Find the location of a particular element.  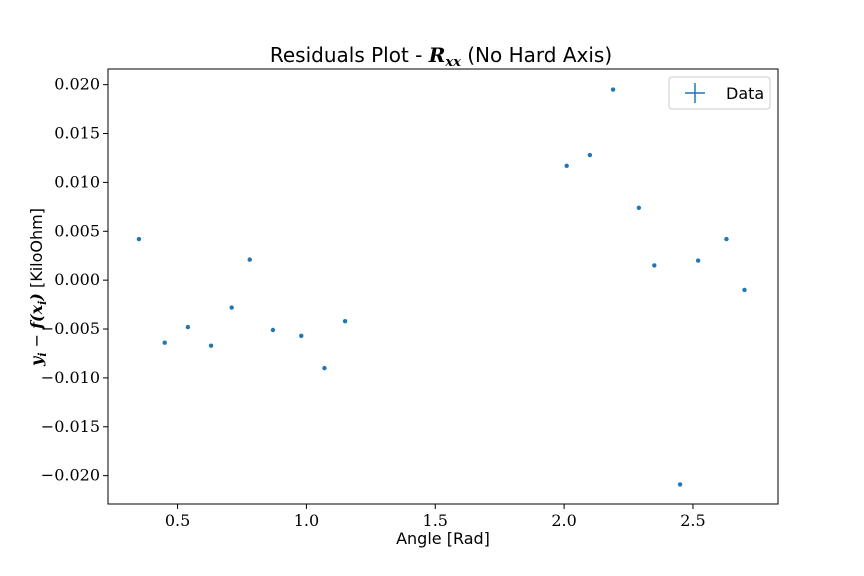

chart-title: Residuals Plot - Rxx (No Hard Axis) is located at coordinates (441, 56).